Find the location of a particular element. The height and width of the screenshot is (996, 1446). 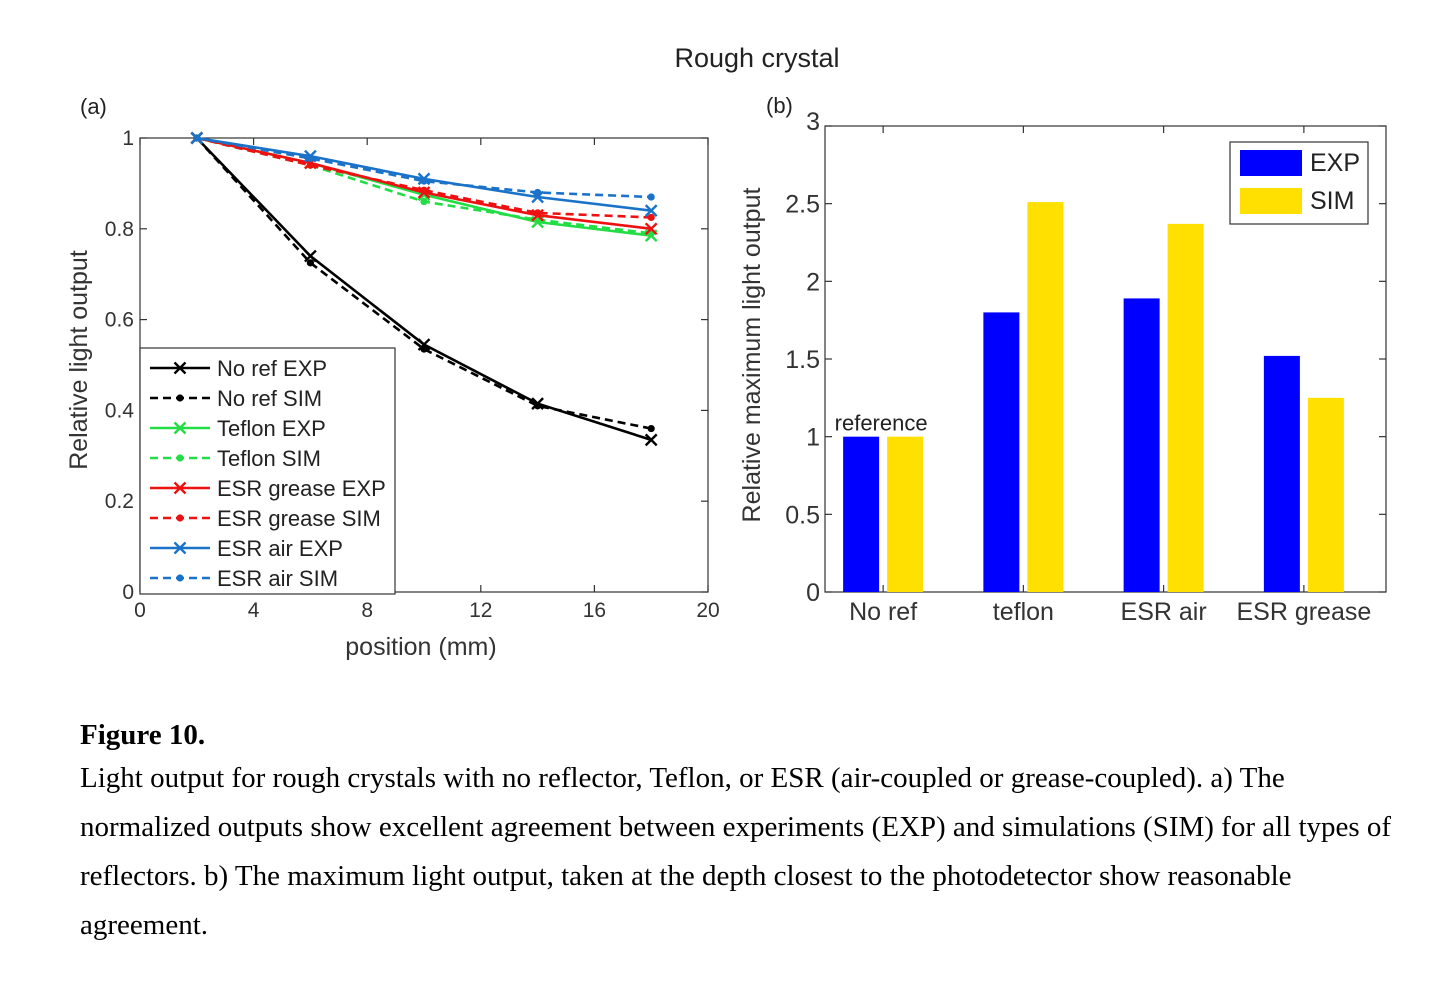

legend-box is located at coordinates (267, 471).